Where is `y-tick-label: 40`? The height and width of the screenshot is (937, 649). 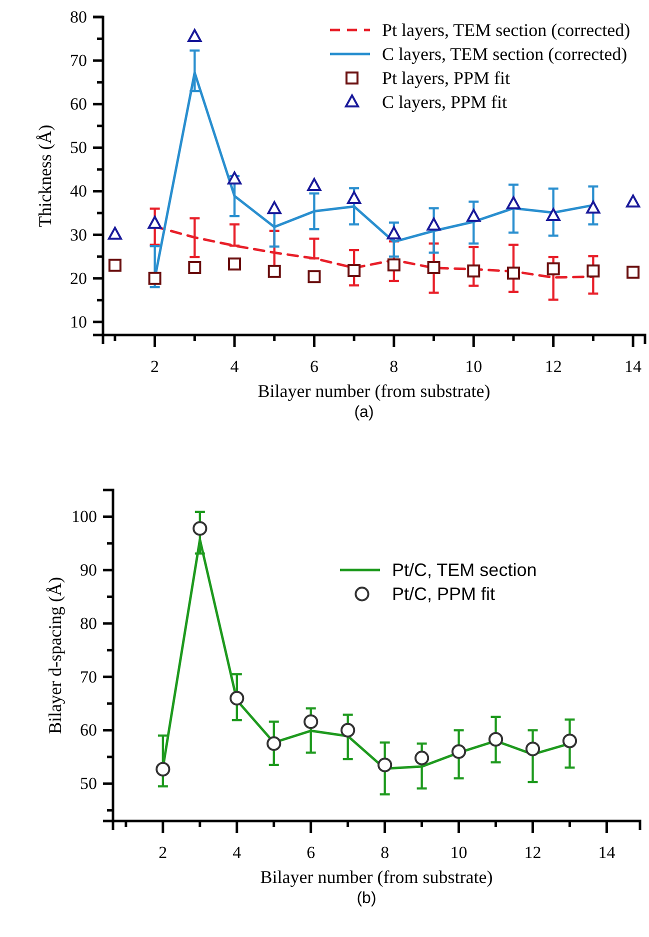
y-tick-label: 40 is located at coordinates (78, 191).